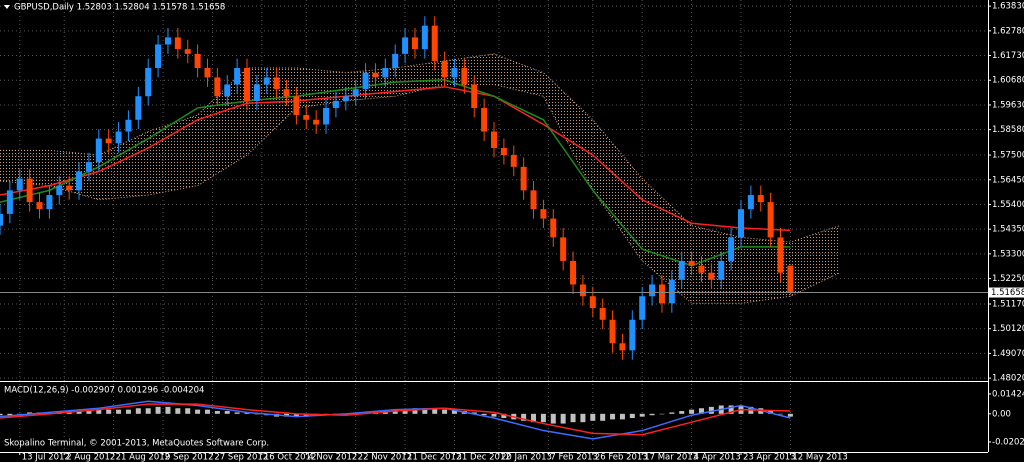 The image size is (1024, 462). I want to click on y-tick-label: 1.57500, so click(1008, 156).